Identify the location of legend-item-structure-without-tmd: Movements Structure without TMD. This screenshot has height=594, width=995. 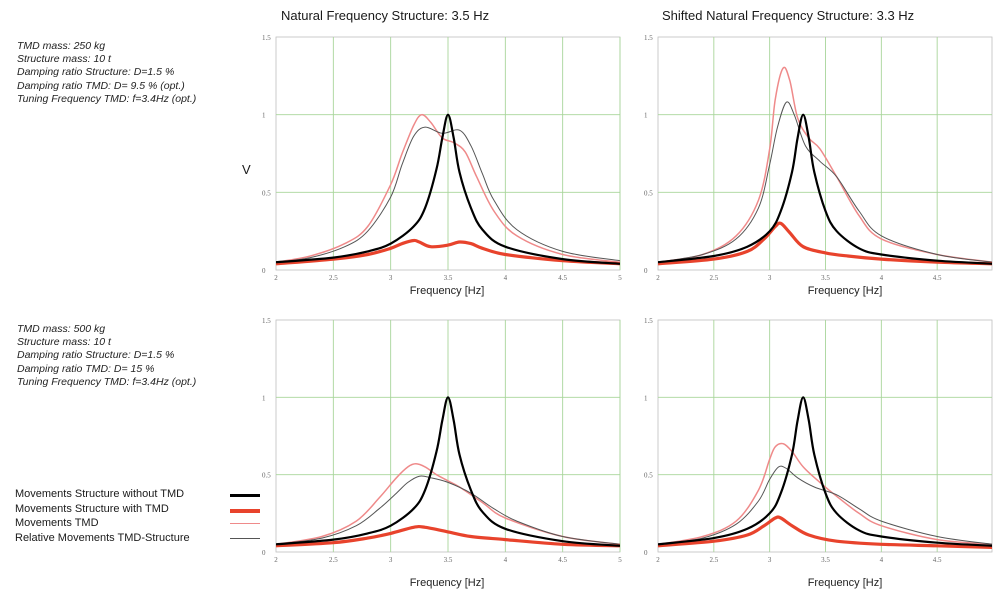
(140, 494).